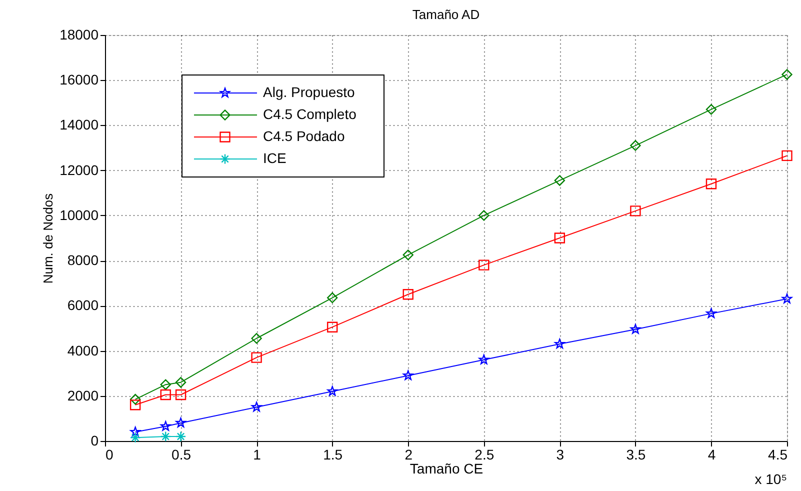 Image resolution: width=801 pixels, height=491 pixels. I want to click on chart-title: Tamaño AD, so click(446, 14).